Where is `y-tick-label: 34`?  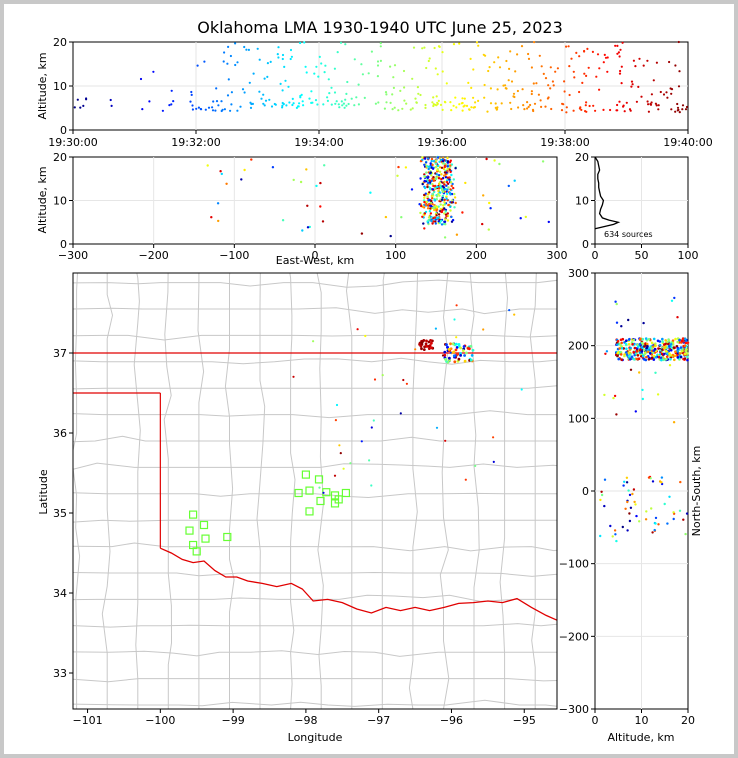 y-tick-label: 34 is located at coordinates (60, 593).